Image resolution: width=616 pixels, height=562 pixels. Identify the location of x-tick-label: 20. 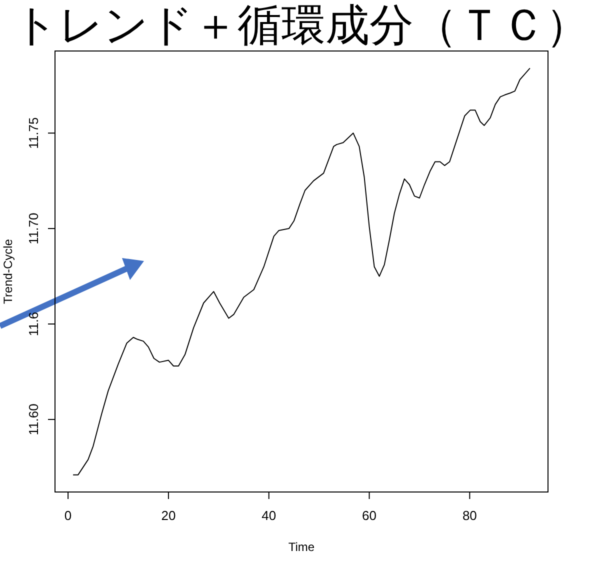
(168, 515).